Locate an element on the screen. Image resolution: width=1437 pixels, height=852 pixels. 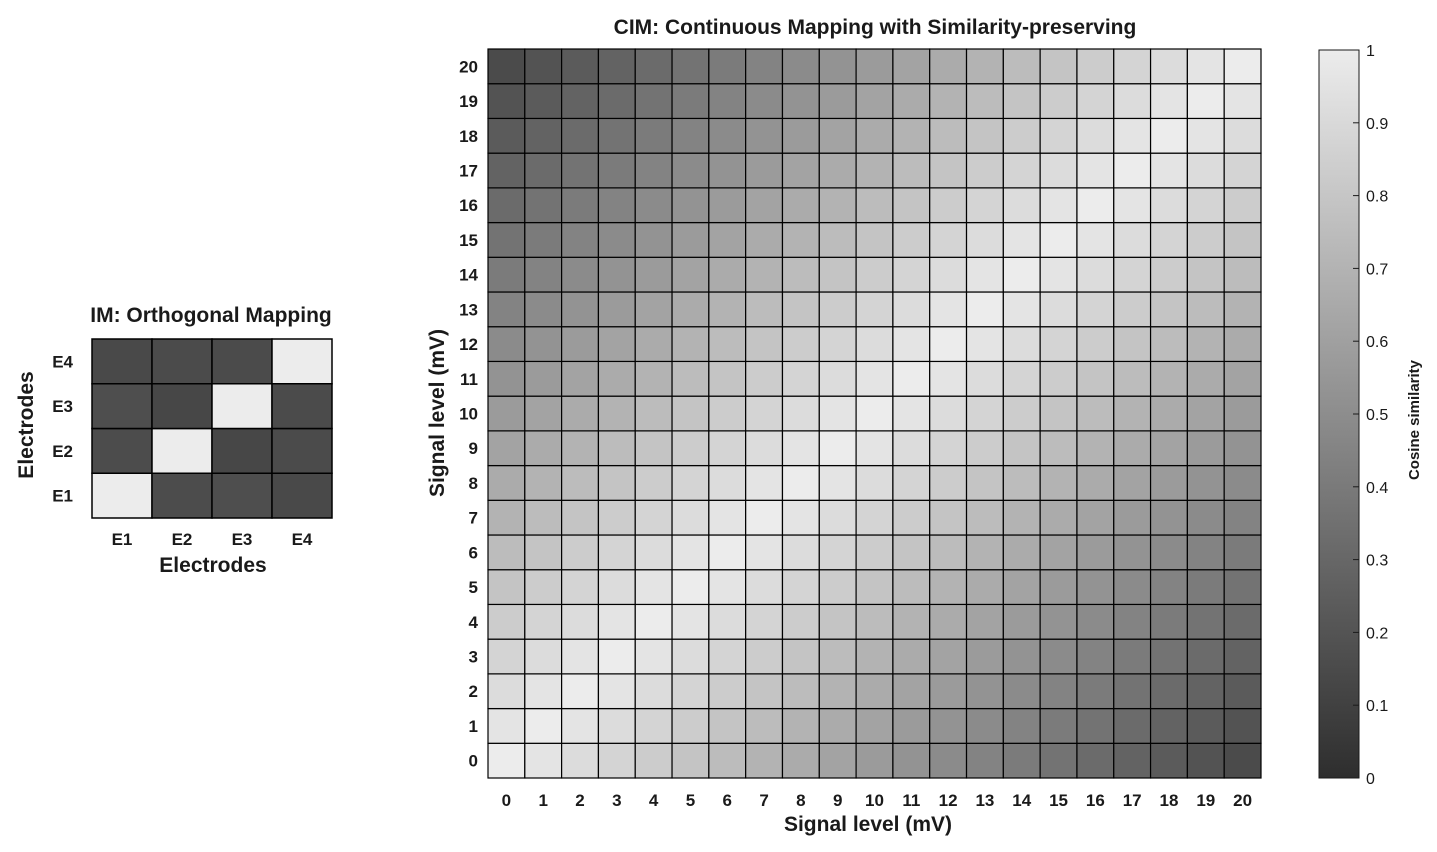
cim-x-tick-label: 0 is located at coordinates (506, 800).